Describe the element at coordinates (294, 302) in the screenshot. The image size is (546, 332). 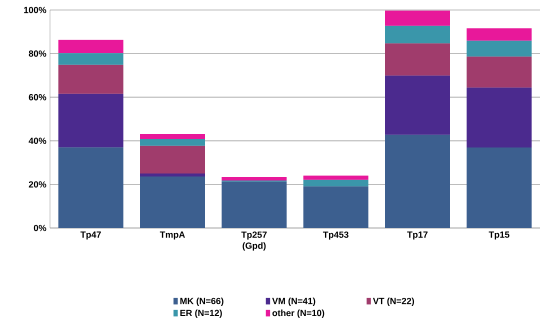
I see `legend-label: VM (N=41)` at that location.